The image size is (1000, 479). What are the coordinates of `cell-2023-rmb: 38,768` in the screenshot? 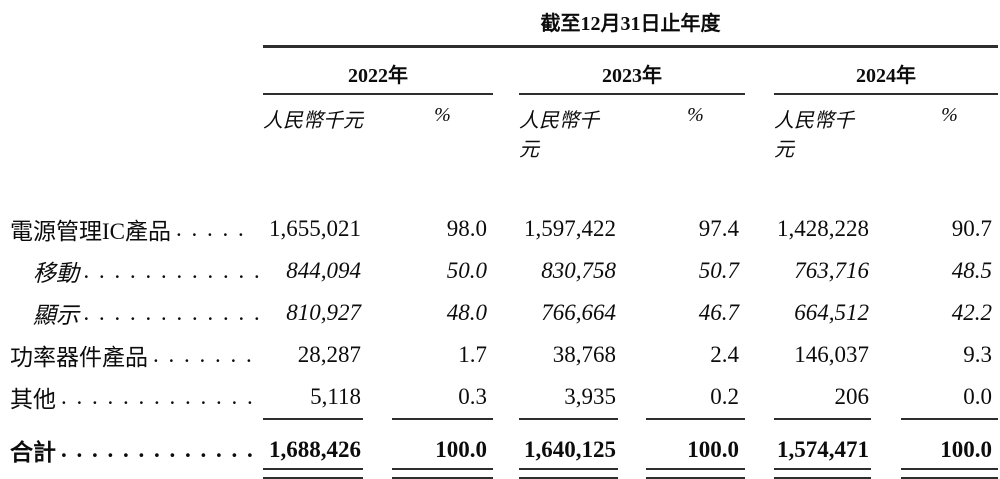 It's located at (584, 354).